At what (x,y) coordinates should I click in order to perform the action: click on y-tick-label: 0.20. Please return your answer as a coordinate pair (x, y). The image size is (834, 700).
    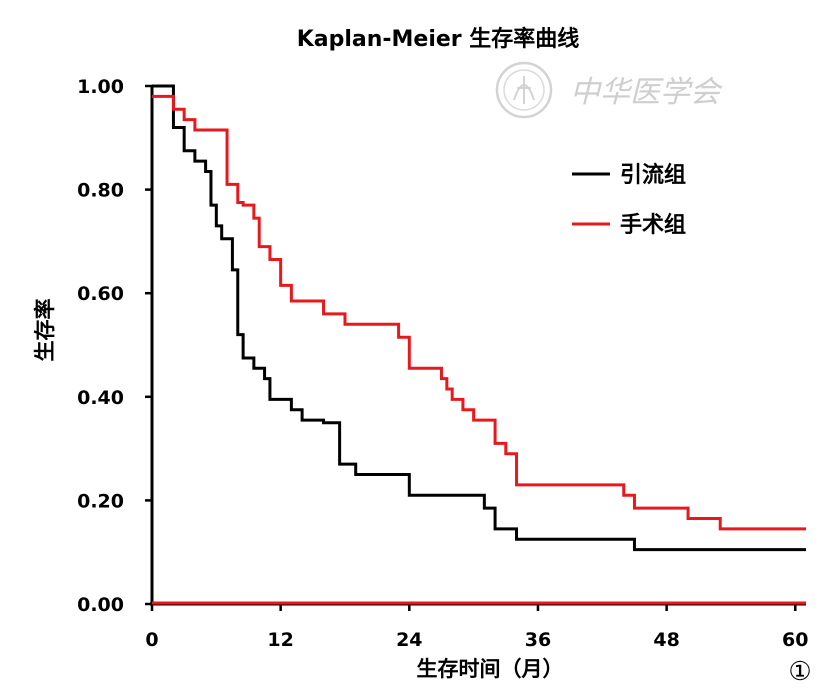
    Looking at the image, I should click on (100, 501).